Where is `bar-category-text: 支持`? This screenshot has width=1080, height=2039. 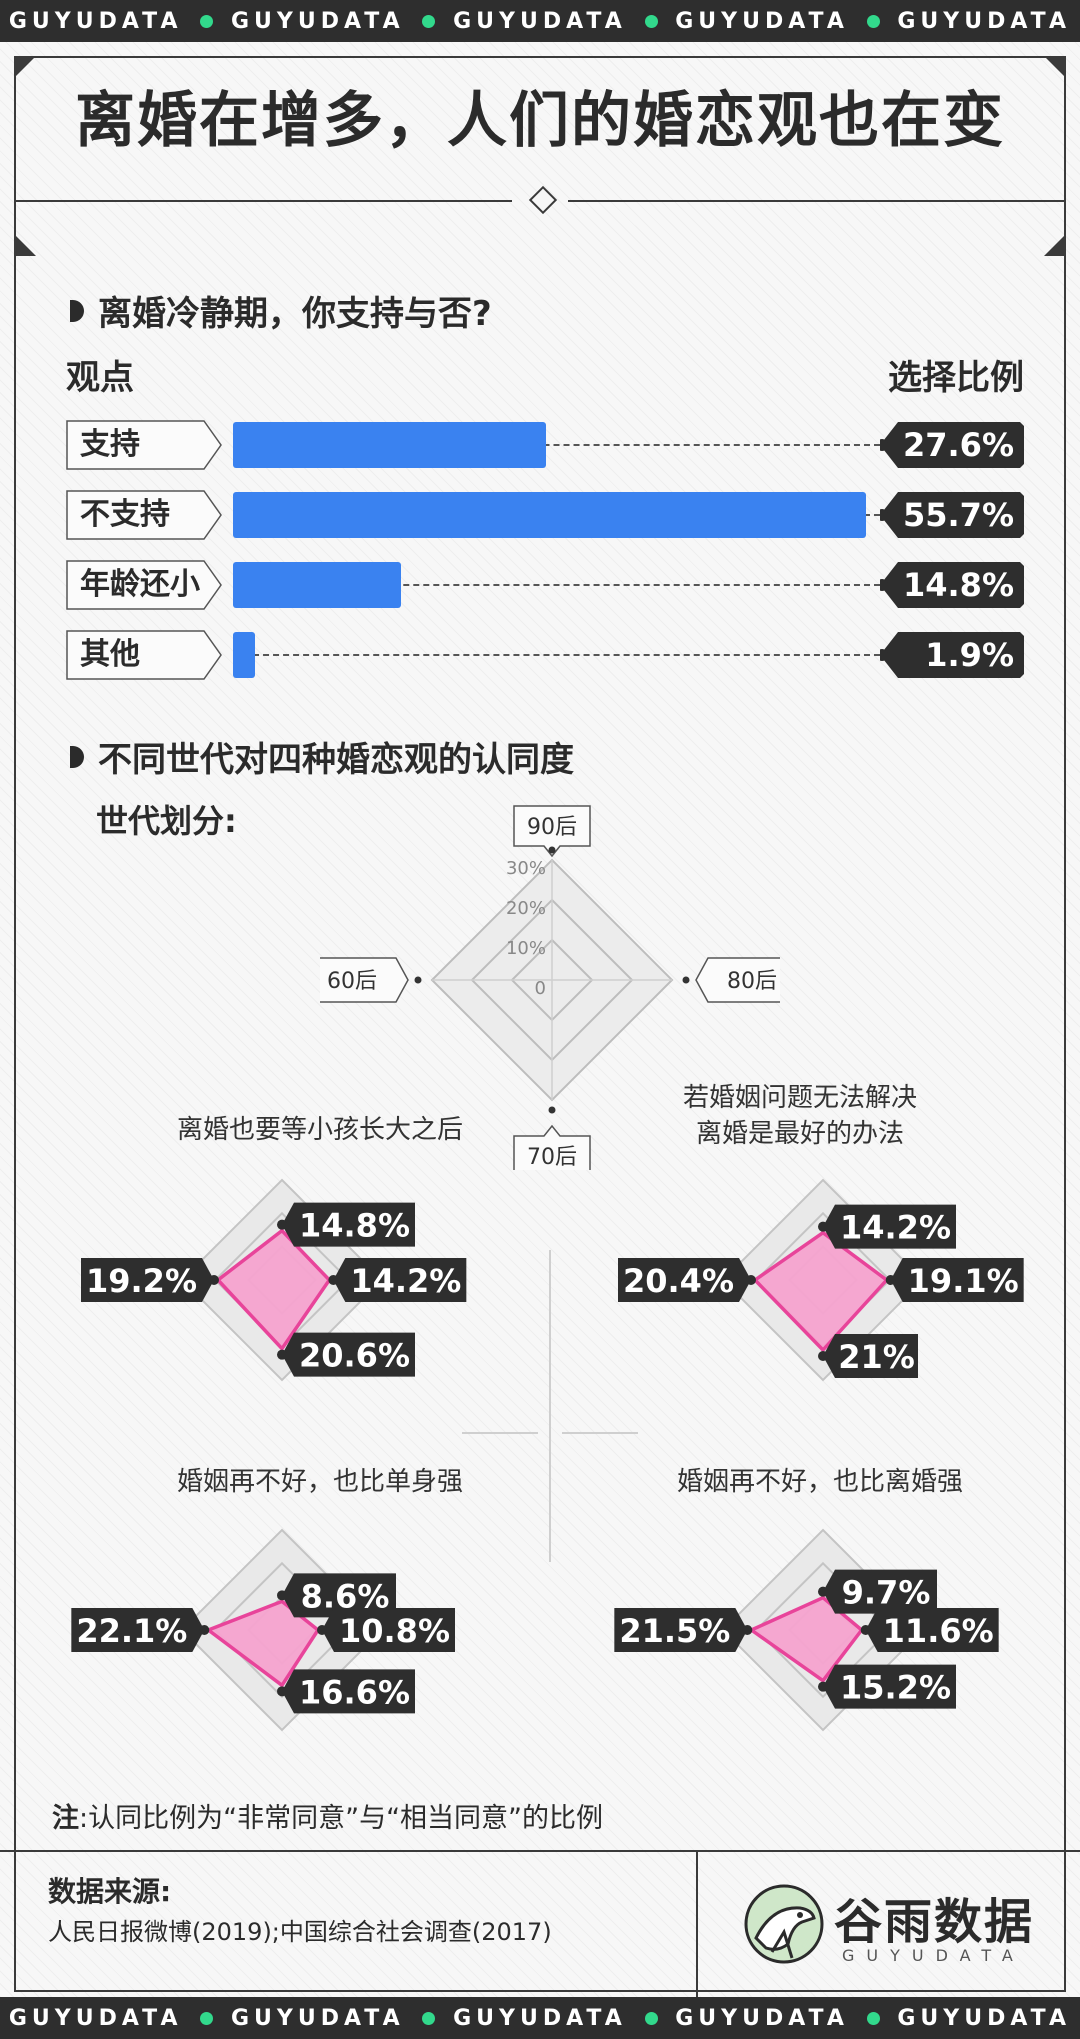 bar-category-text: 支持 is located at coordinates (110, 444).